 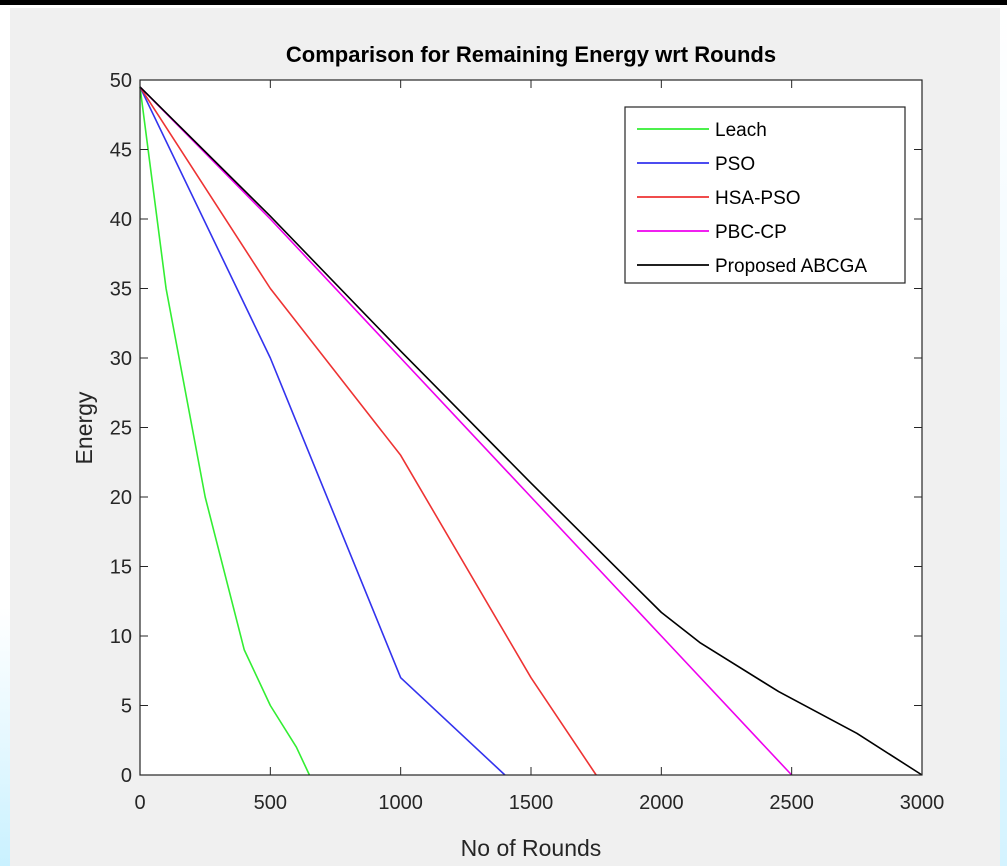 I want to click on y-tick-label: 10, so click(x=121, y=637).